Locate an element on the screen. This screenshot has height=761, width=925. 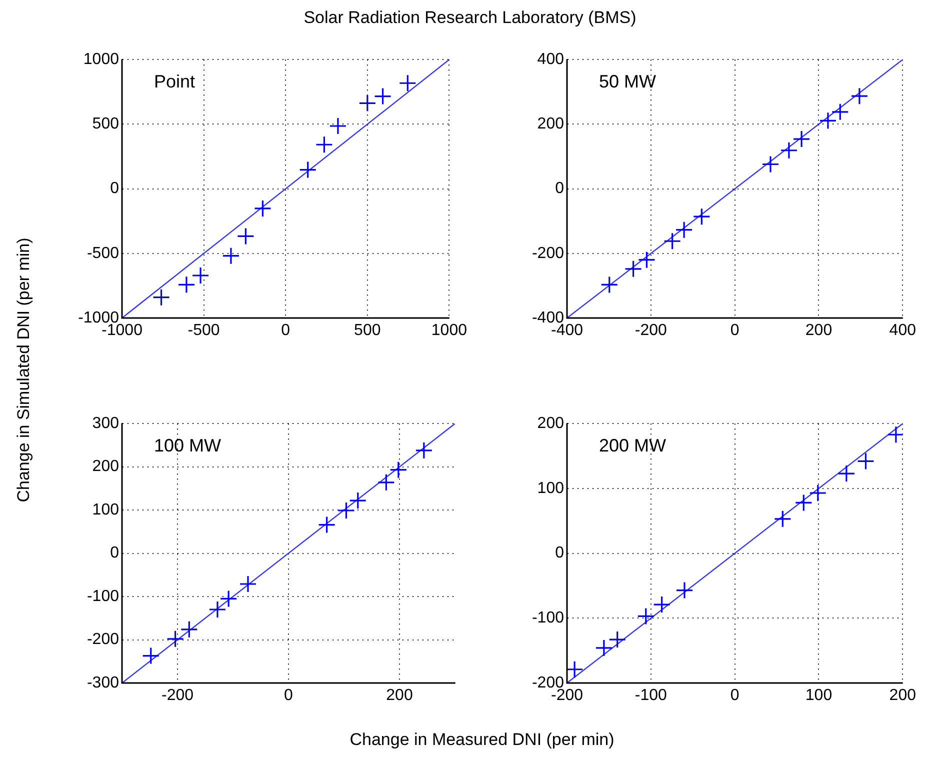
y-tick-label: 400 is located at coordinates (550, 59).